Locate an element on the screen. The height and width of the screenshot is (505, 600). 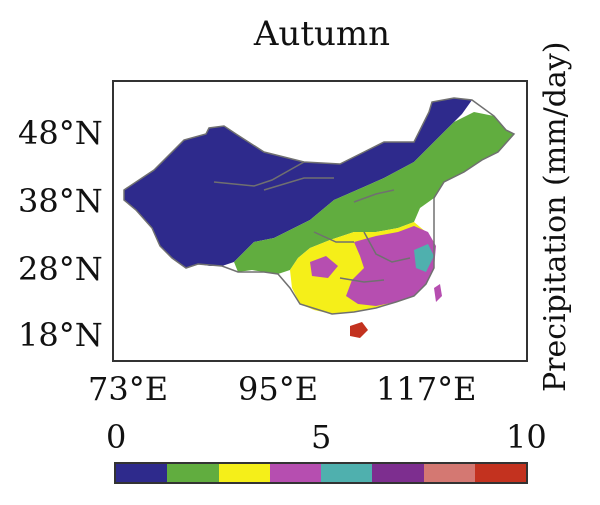
region-semi-dry is located at coordinates (374, 193).